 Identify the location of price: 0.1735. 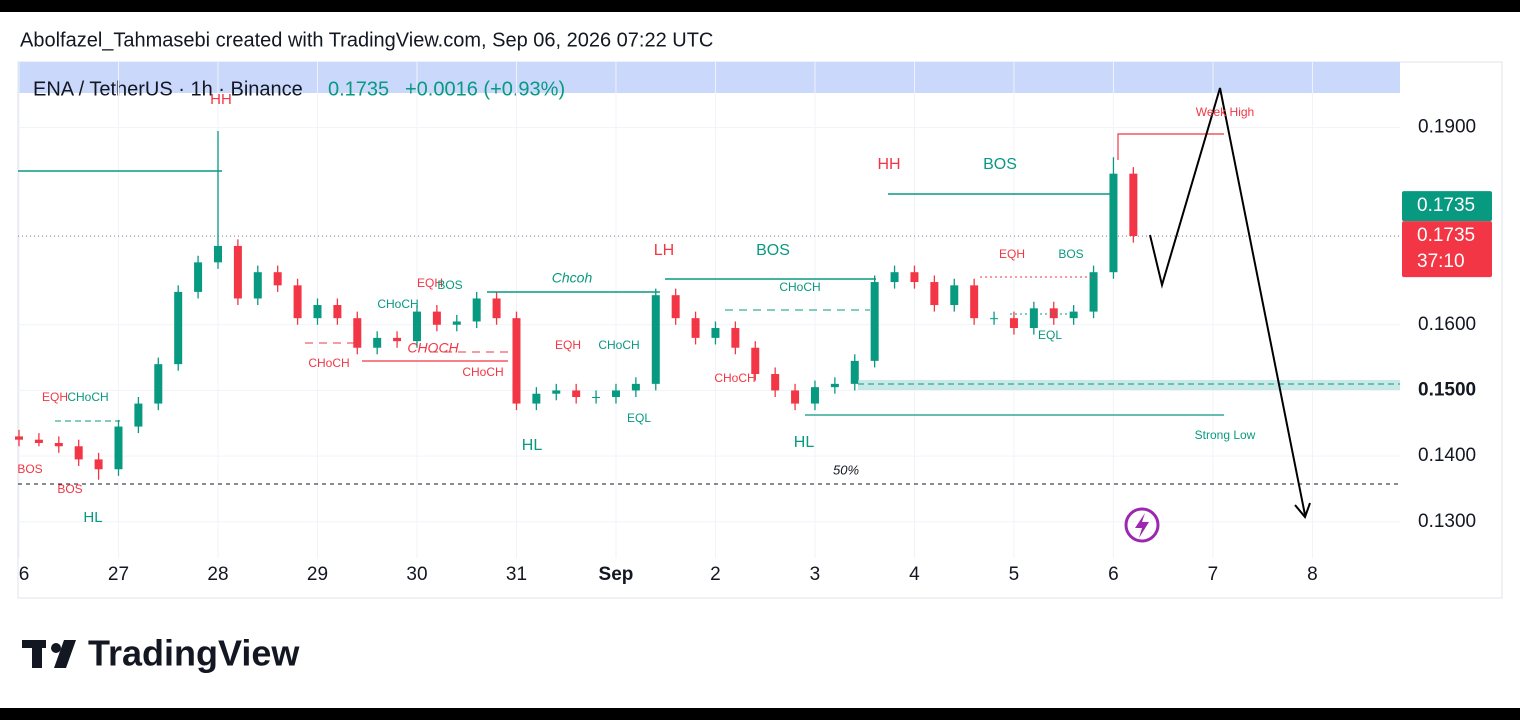
(358, 89).